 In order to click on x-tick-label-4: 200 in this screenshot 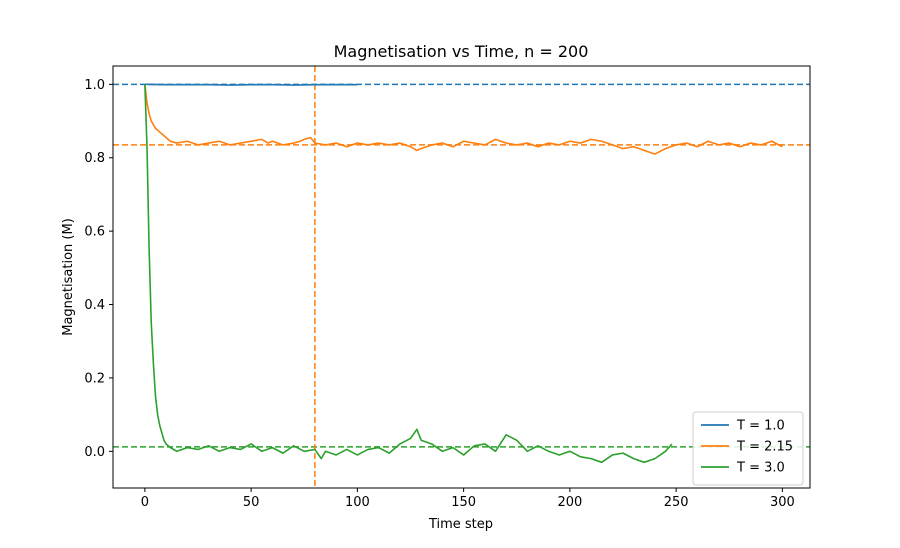, I will do `click(569, 502)`.